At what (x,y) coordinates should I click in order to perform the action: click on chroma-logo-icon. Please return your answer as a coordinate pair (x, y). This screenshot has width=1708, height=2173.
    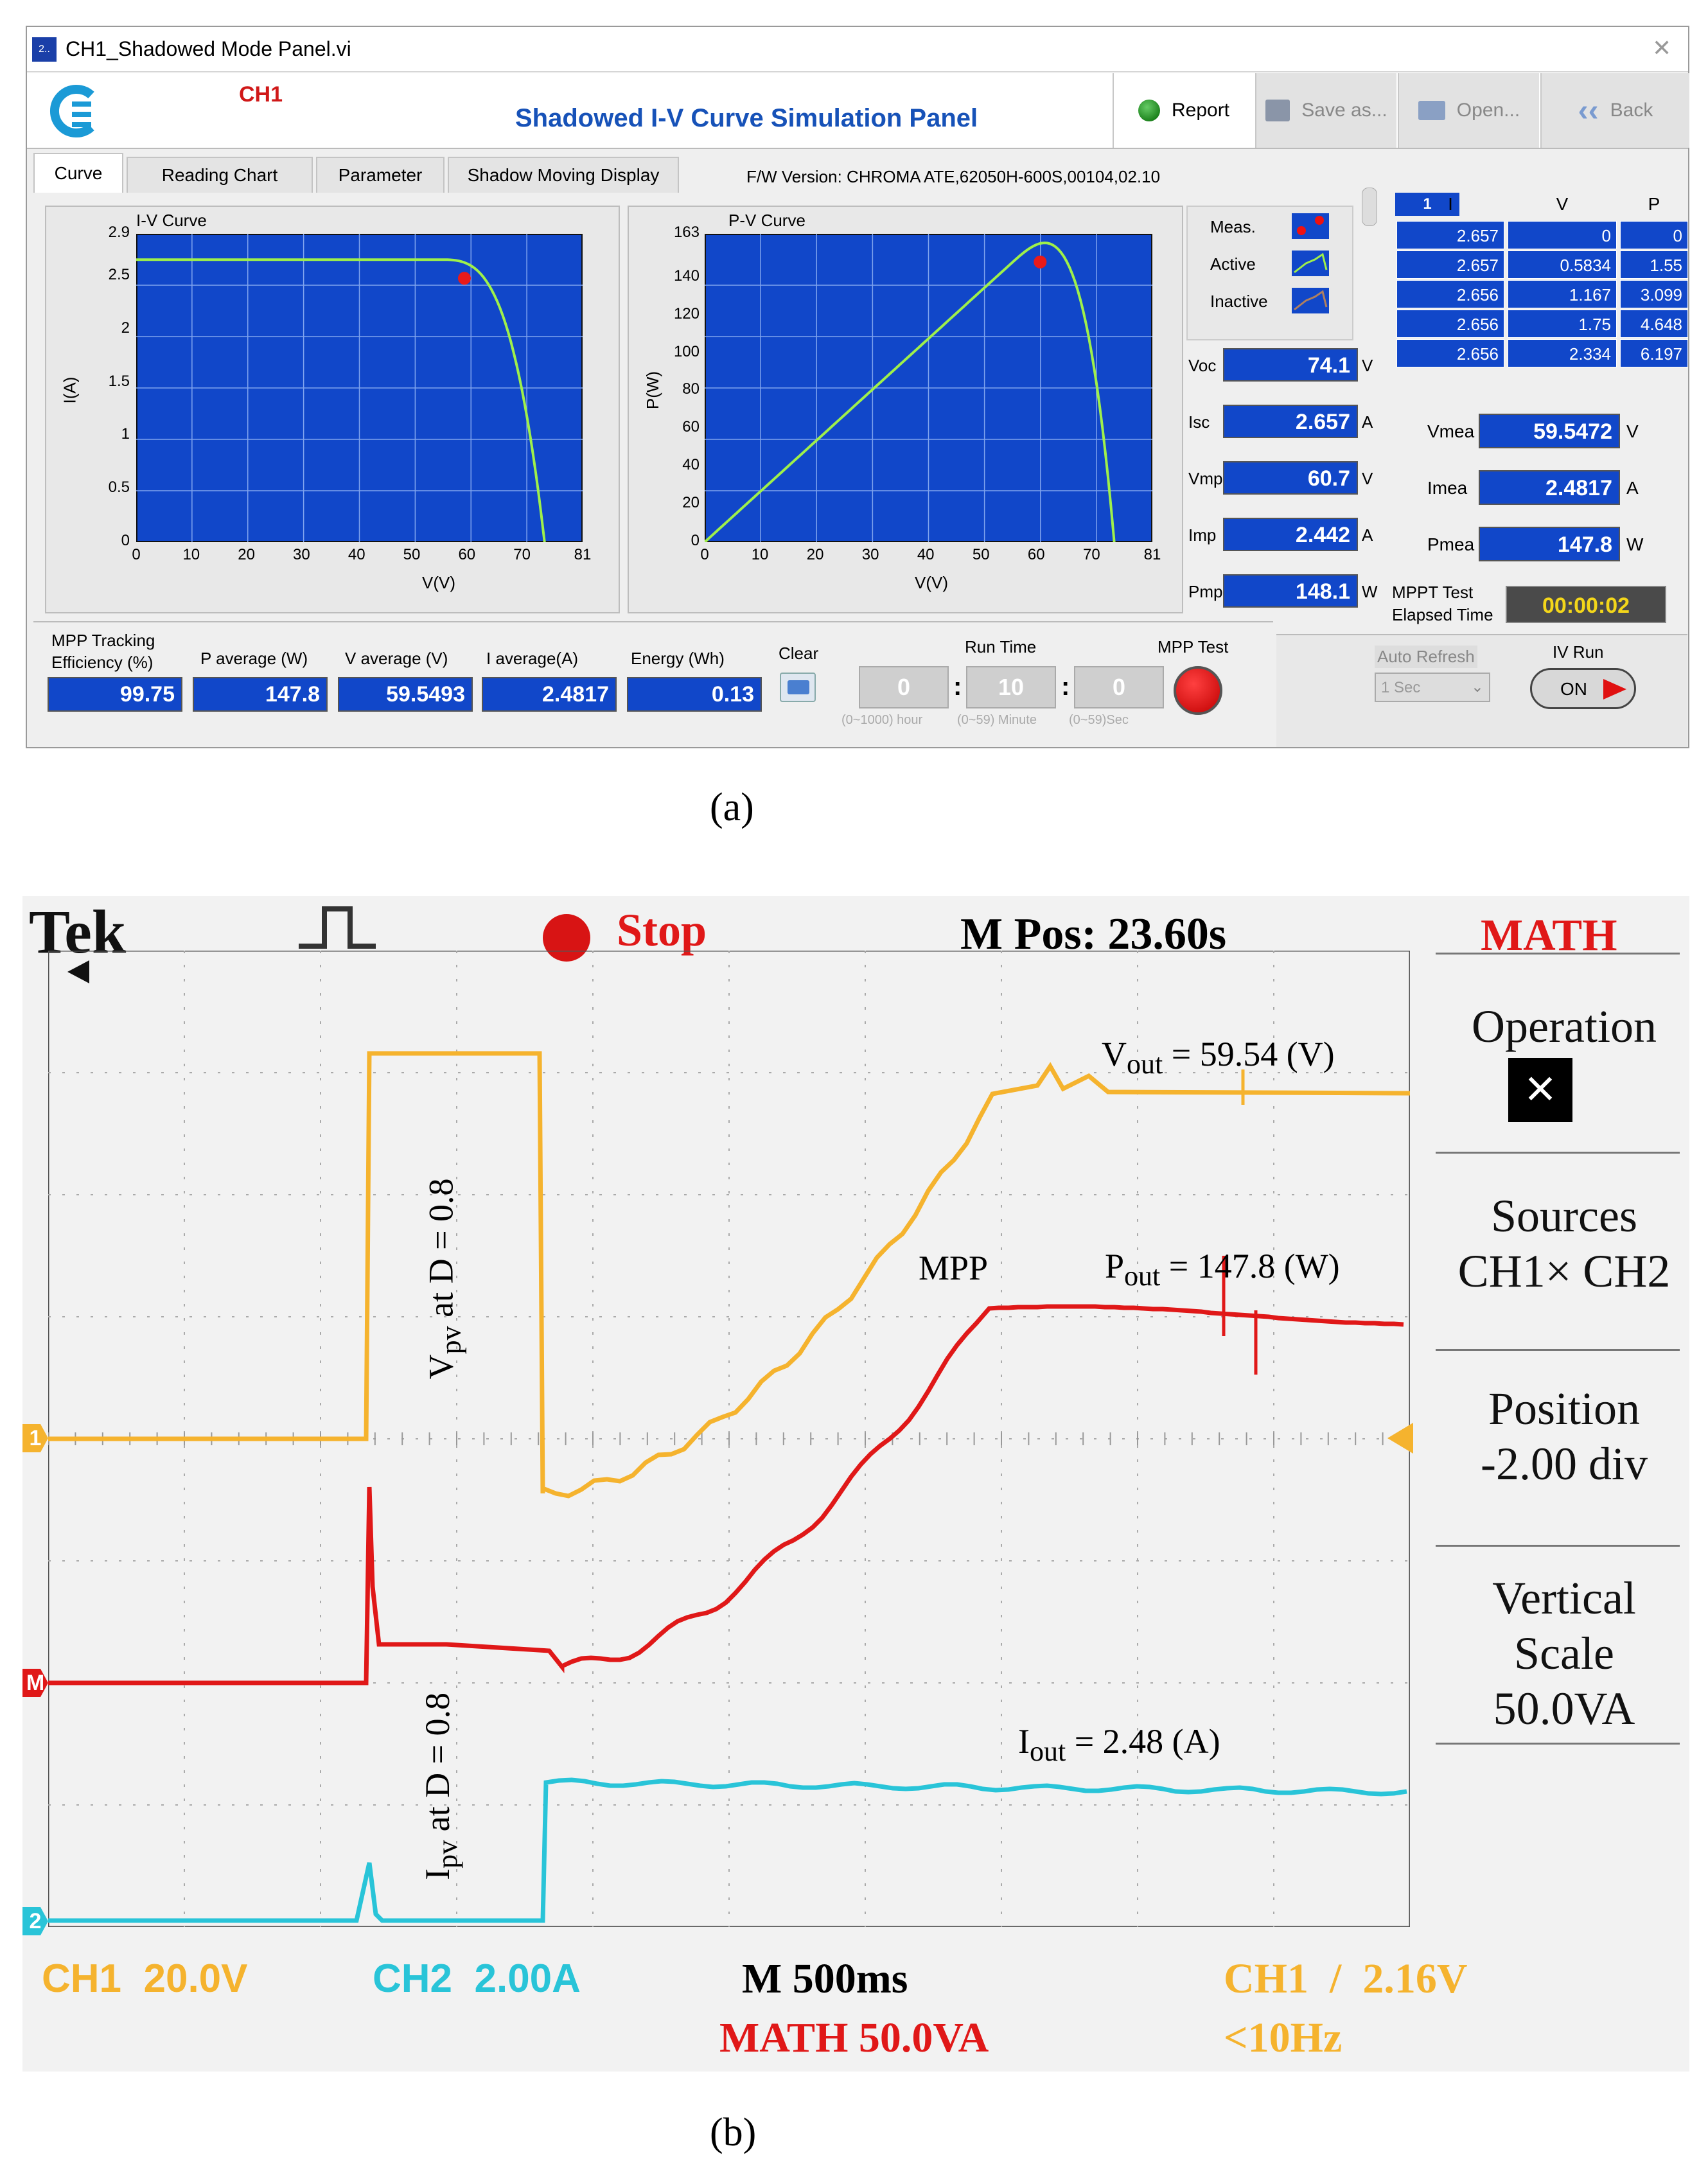
    Looking at the image, I should click on (72, 111).